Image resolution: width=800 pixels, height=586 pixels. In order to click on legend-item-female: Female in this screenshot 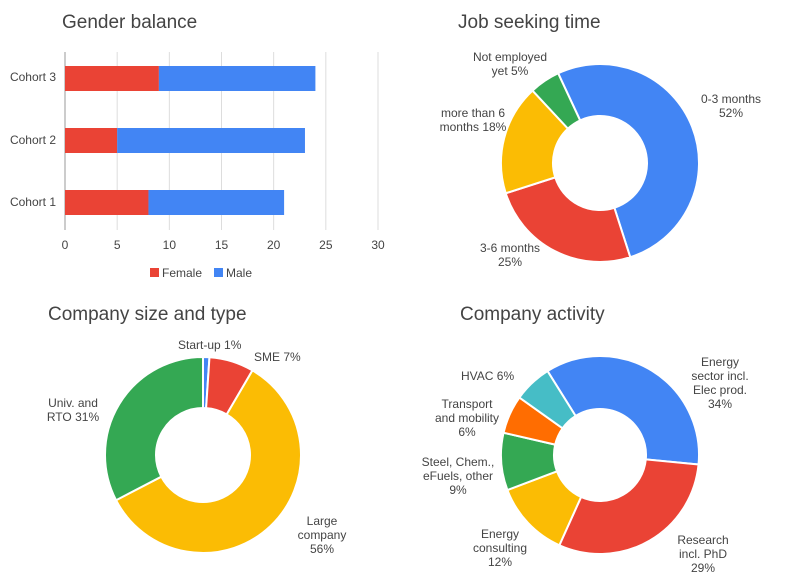, I will do `click(176, 273)`.